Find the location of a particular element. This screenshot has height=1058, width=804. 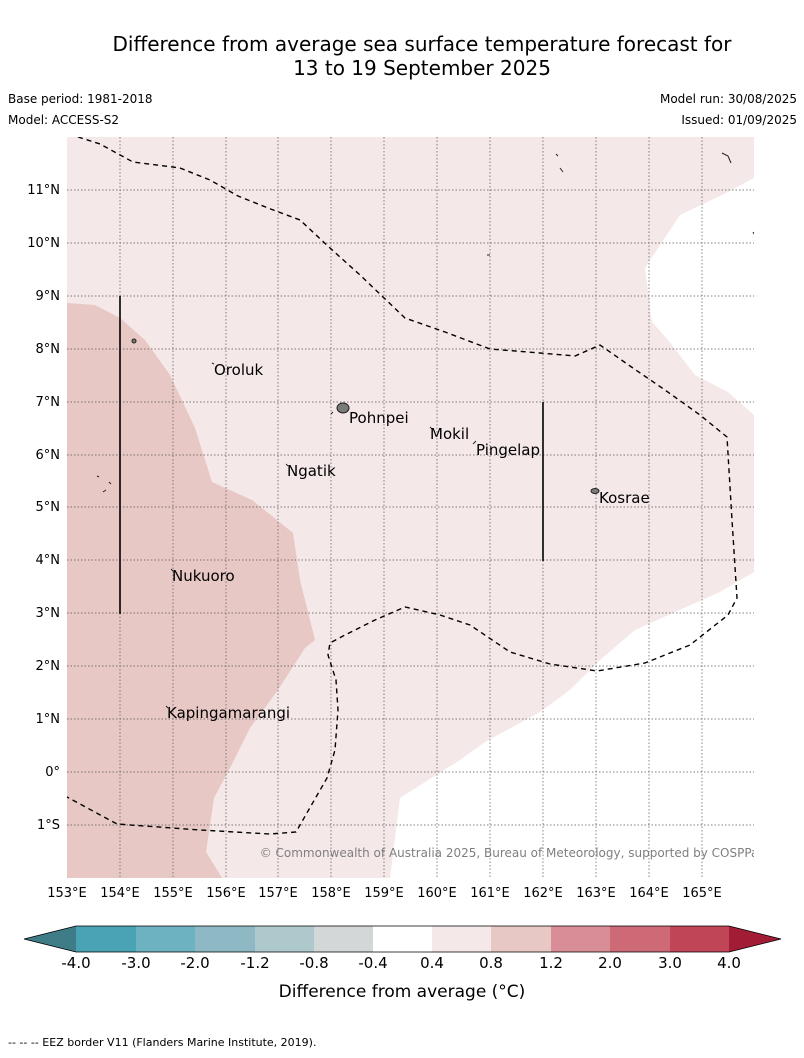

island-label-oroluk: Oroluk is located at coordinates (238, 370).